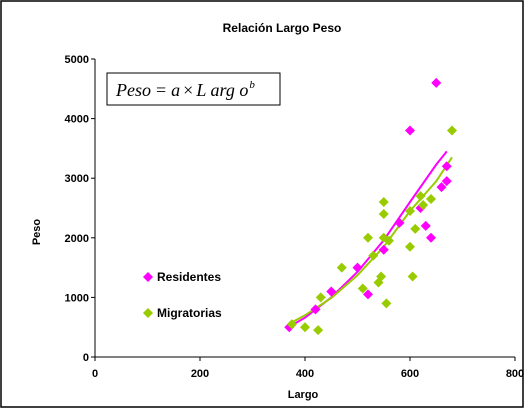  What do you see at coordinates (161, 90) in the screenshot?
I see `formula-equals: =` at bounding box center [161, 90].